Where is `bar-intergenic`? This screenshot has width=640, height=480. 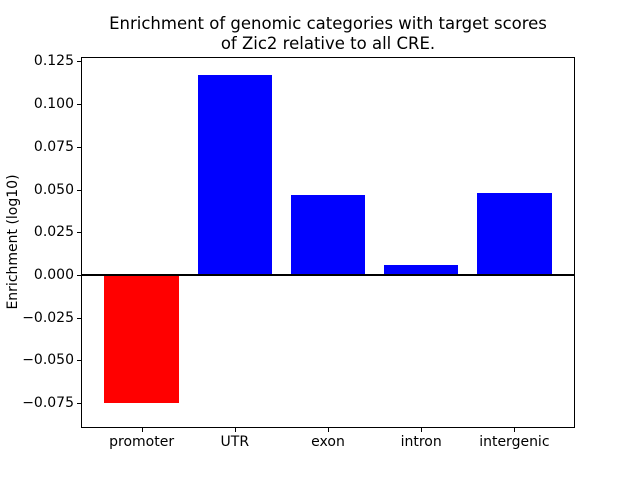 bar-intergenic is located at coordinates (514, 233).